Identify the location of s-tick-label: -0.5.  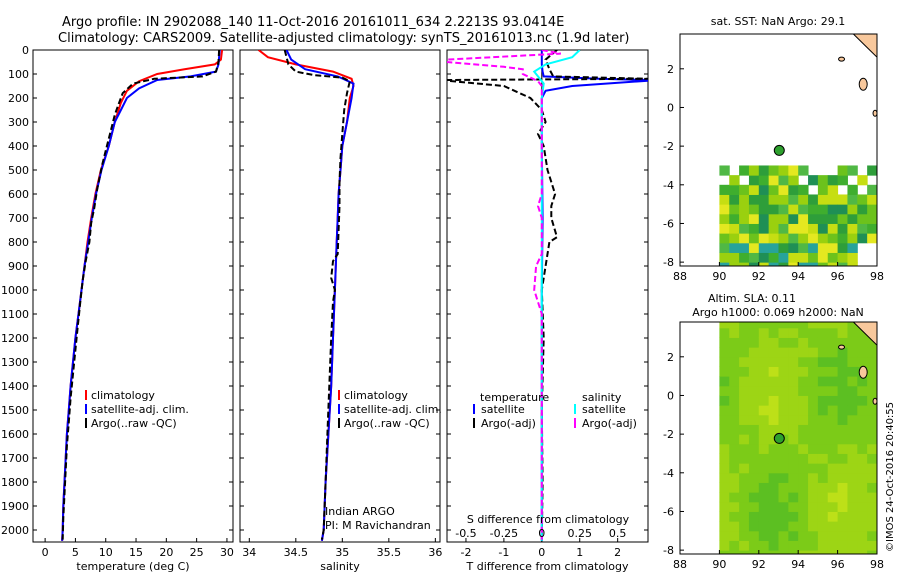
(465, 533).